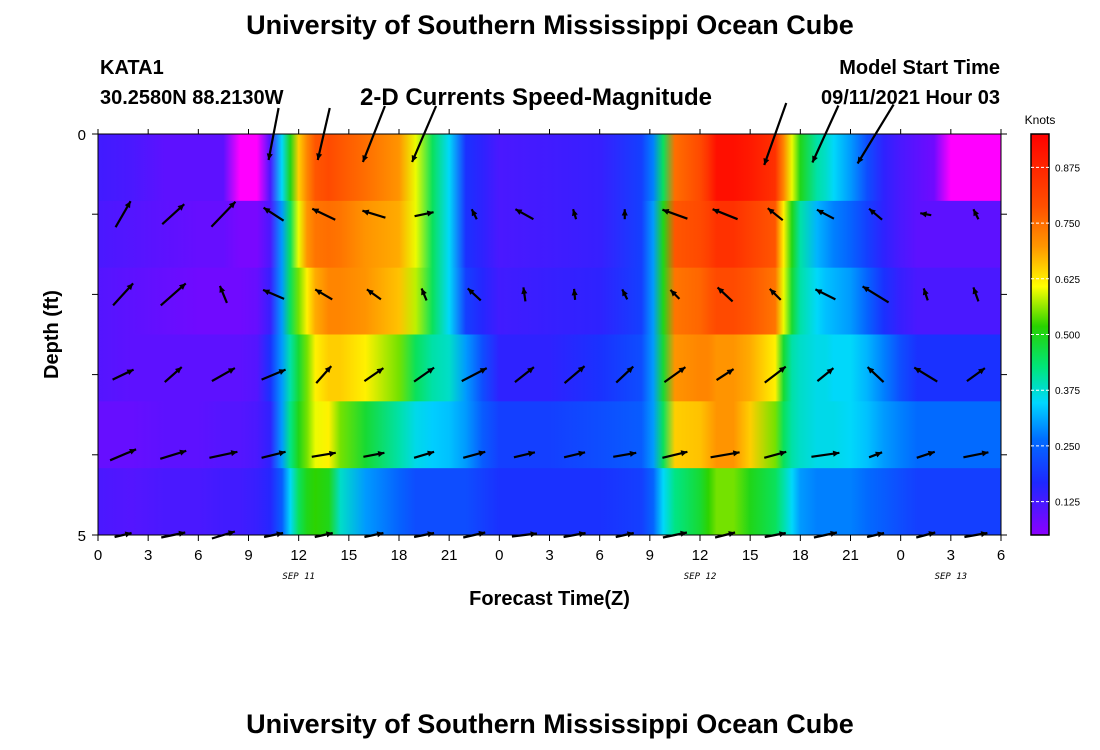 Image resolution: width=1100 pixels, height=750 pixels. Describe the element at coordinates (1067, 503) in the screenshot. I see `colorbar-tick-label: 0.125` at that location.